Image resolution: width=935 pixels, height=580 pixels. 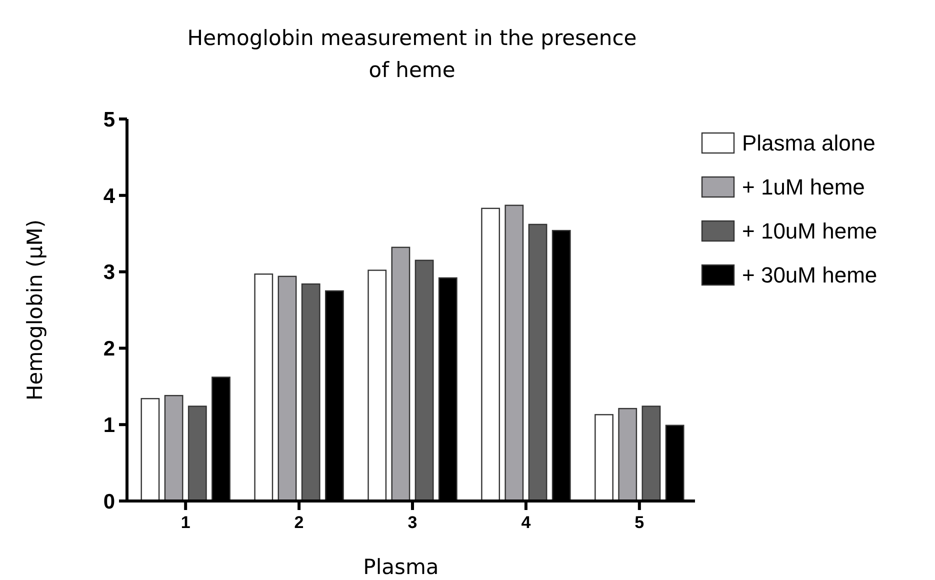 What do you see at coordinates (109, 502) in the screenshot?
I see `y-tick-label: 0` at bounding box center [109, 502].